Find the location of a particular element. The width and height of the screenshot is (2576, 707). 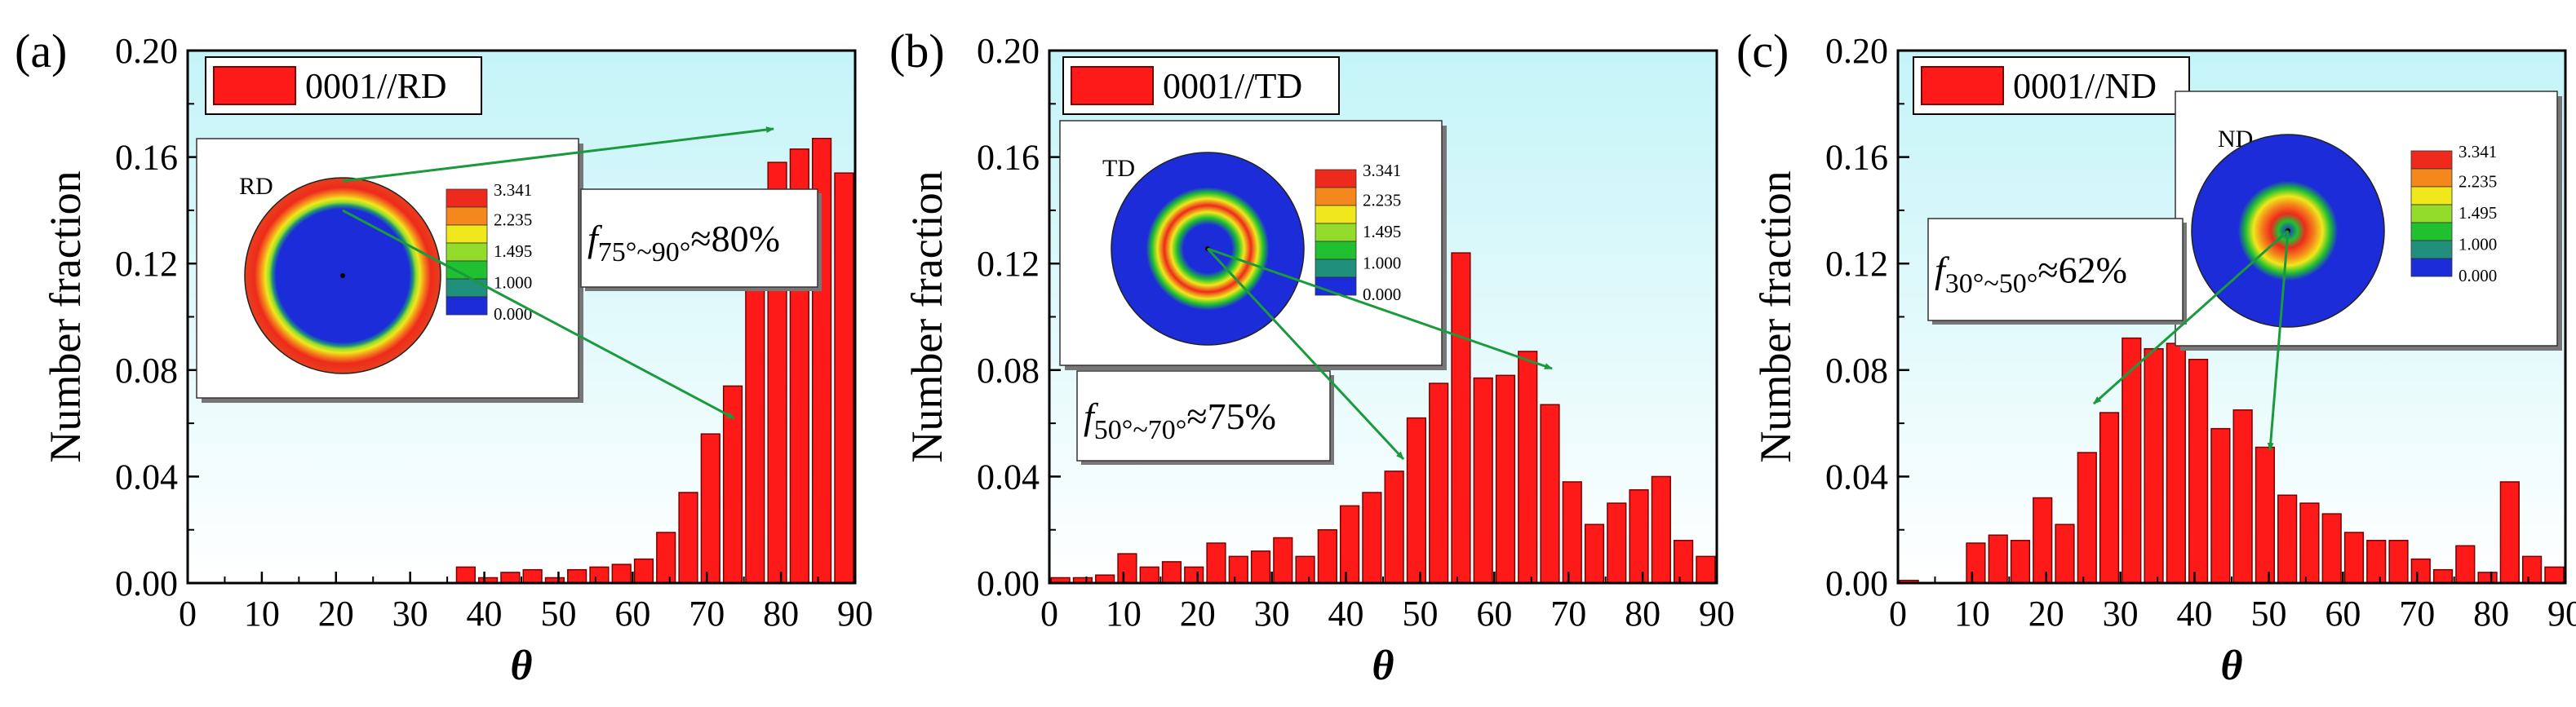

annotation-text: f50°~70°≈75% is located at coordinates (1180, 420).